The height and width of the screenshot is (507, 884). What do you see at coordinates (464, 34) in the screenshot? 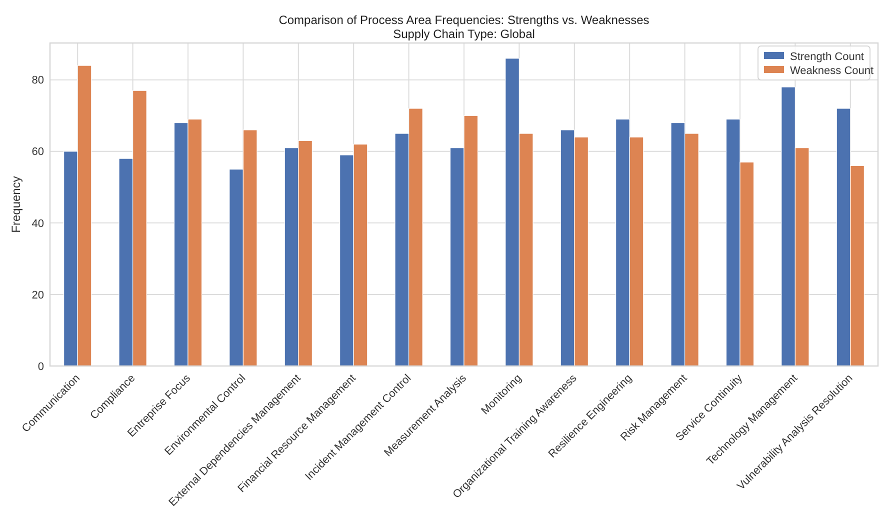
I see `chart-subtitle: Supply Chain Type: Global` at bounding box center [464, 34].